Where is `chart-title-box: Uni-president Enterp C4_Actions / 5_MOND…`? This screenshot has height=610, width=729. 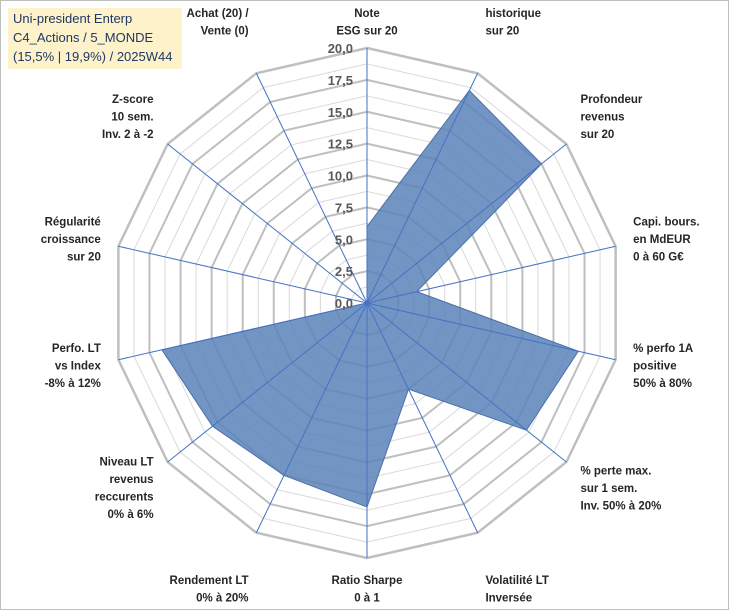 chart-title-box: Uni-president Enterp C4_Actions / 5_MOND… is located at coordinates (95, 38).